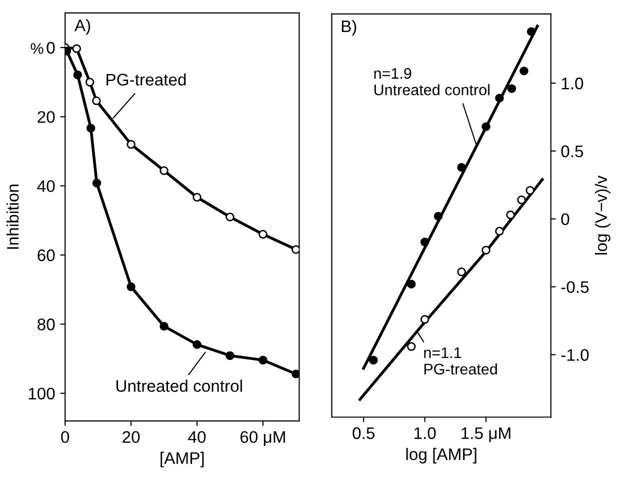 The height and width of the screenshot is (480, 626). I want to click on y-tick-label: 20, so click(46, 117).